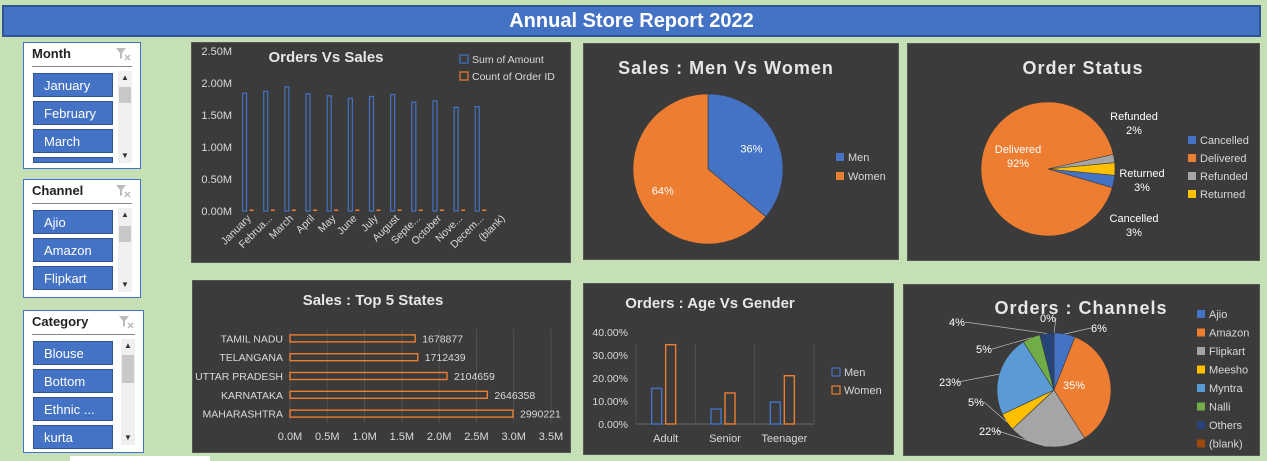  I want to click on state-label: KARNATAKA, so click(252, 396).